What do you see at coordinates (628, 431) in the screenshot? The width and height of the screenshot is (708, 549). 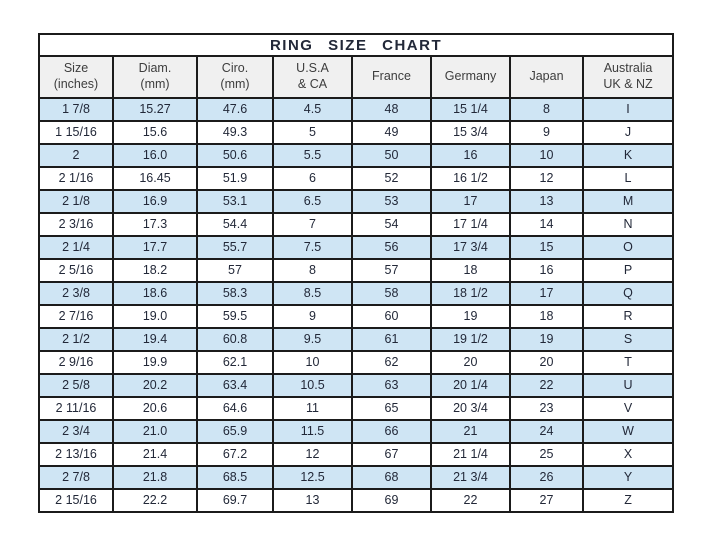 I see `cell: W` at bounding box center [628, 431].